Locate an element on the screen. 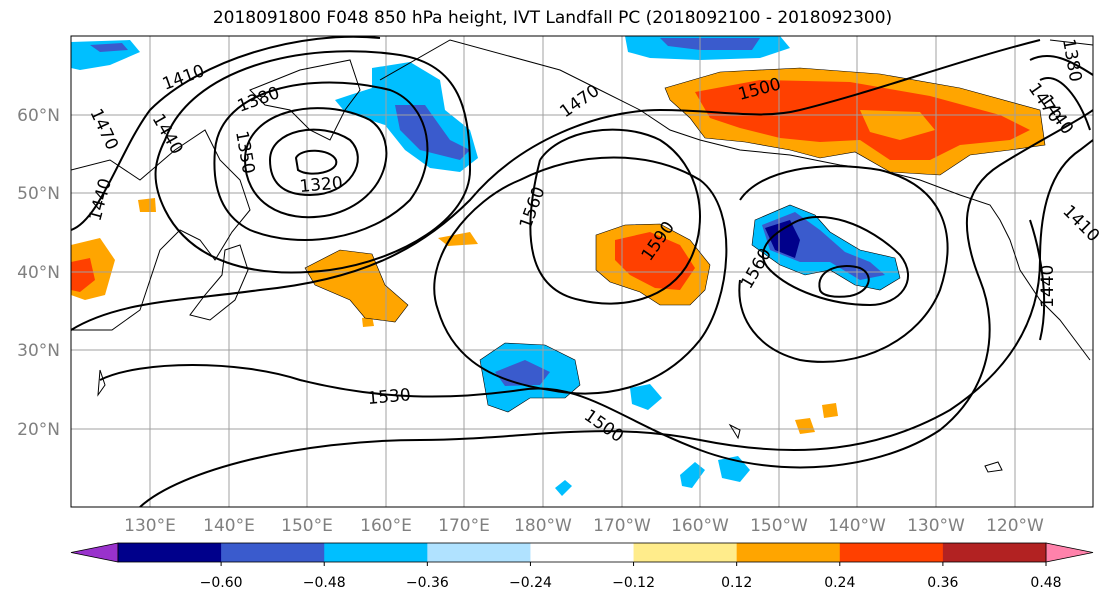 Image resolution: width=1105 pixels, height=601 pixels. lon-label: 140°E is located at coordinates (229, 526).